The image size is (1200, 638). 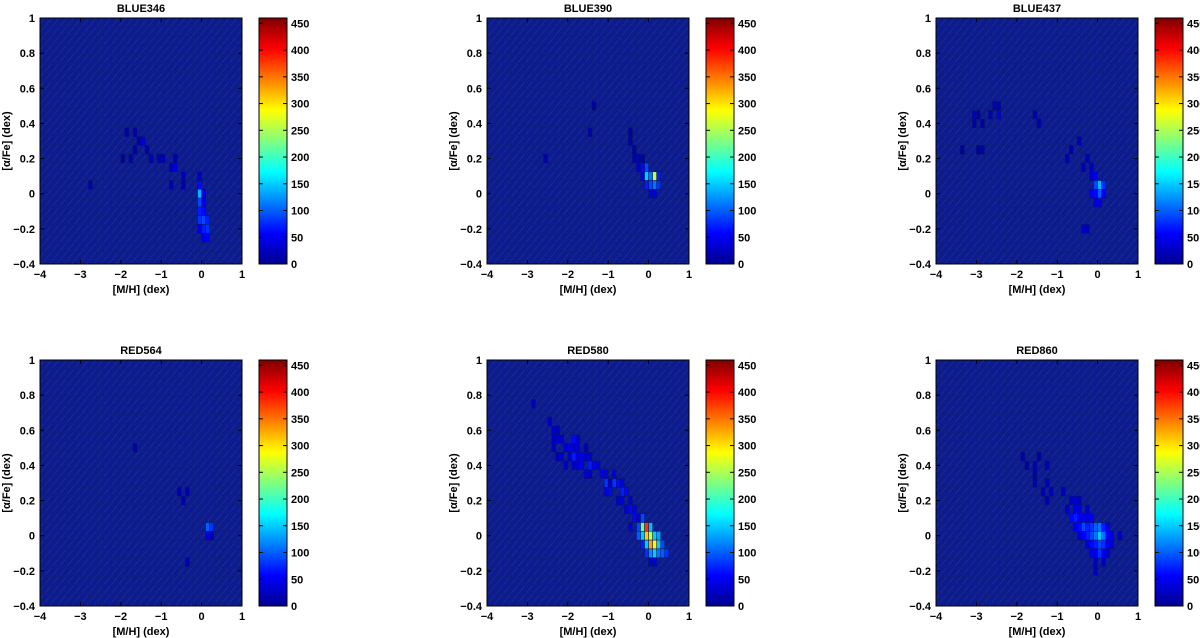 What do you see at coordinates (747, 105) in the screenshot?
I see `chart2-cbar-label-6: 300` at bounding box center [747, 105].